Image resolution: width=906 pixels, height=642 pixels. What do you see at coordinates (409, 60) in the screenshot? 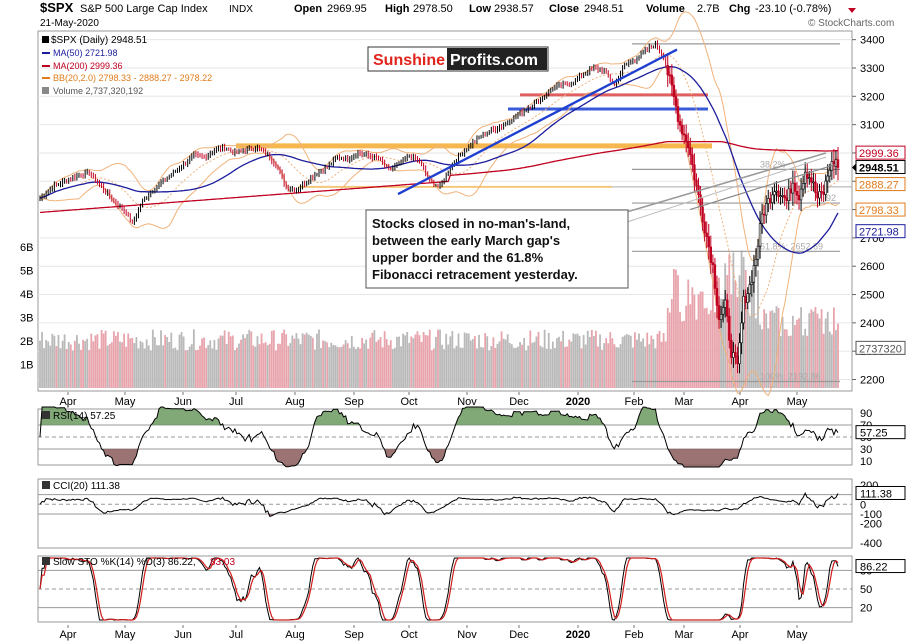
I see `watermark-part1: Sunshine` at bounding box center [409, 60].